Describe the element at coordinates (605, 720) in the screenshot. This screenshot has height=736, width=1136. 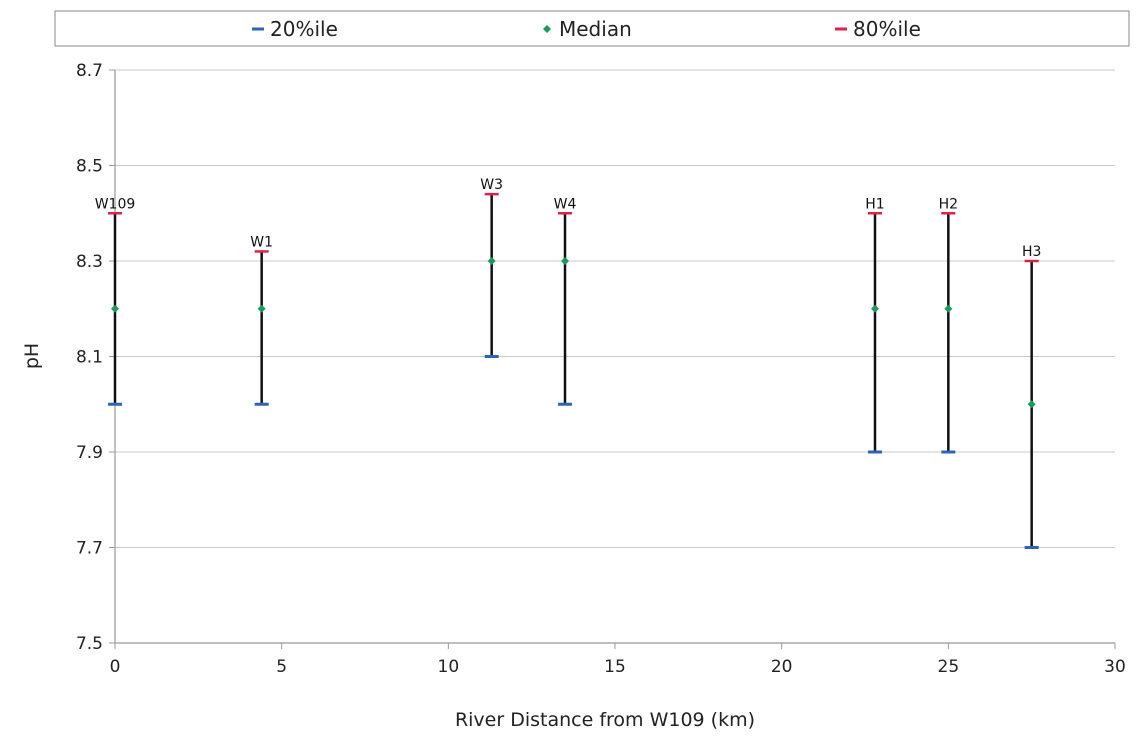
I see `x-axis-title: River Distance from W109 (km)` at that location.